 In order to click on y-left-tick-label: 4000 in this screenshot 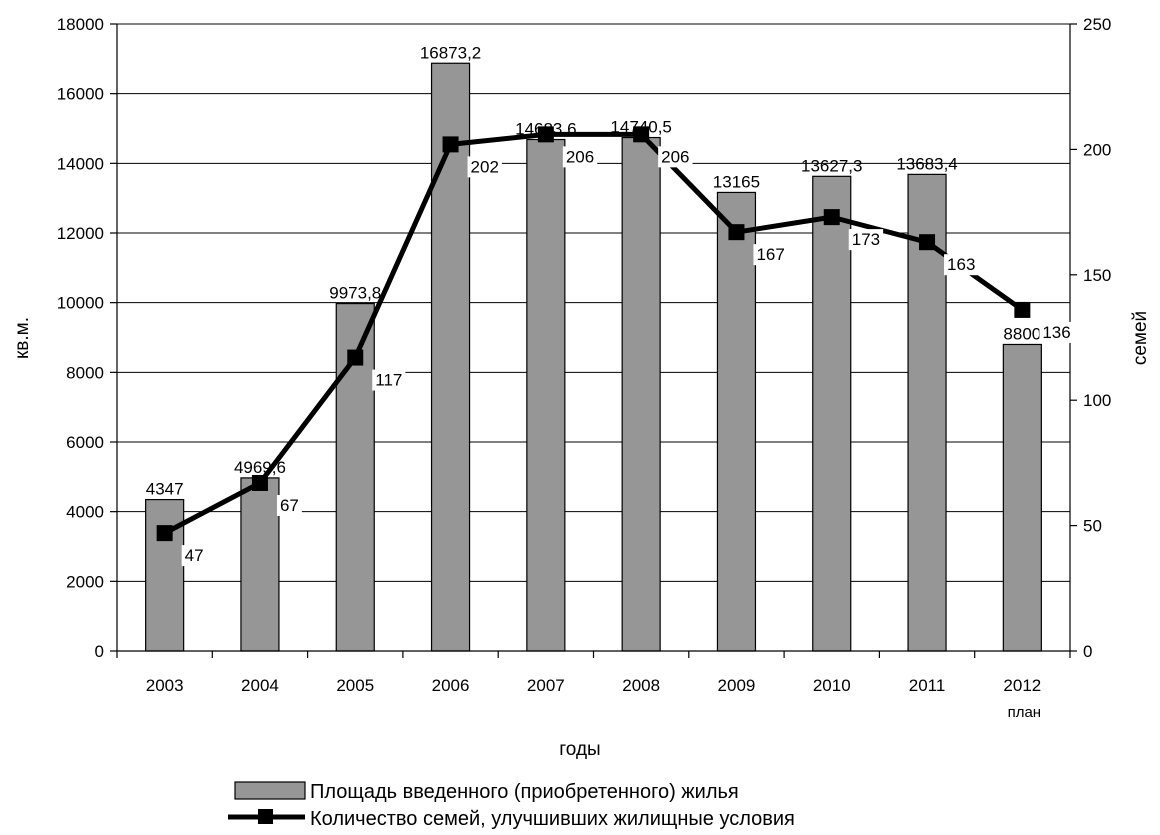, I will do `click(85, 512)`.